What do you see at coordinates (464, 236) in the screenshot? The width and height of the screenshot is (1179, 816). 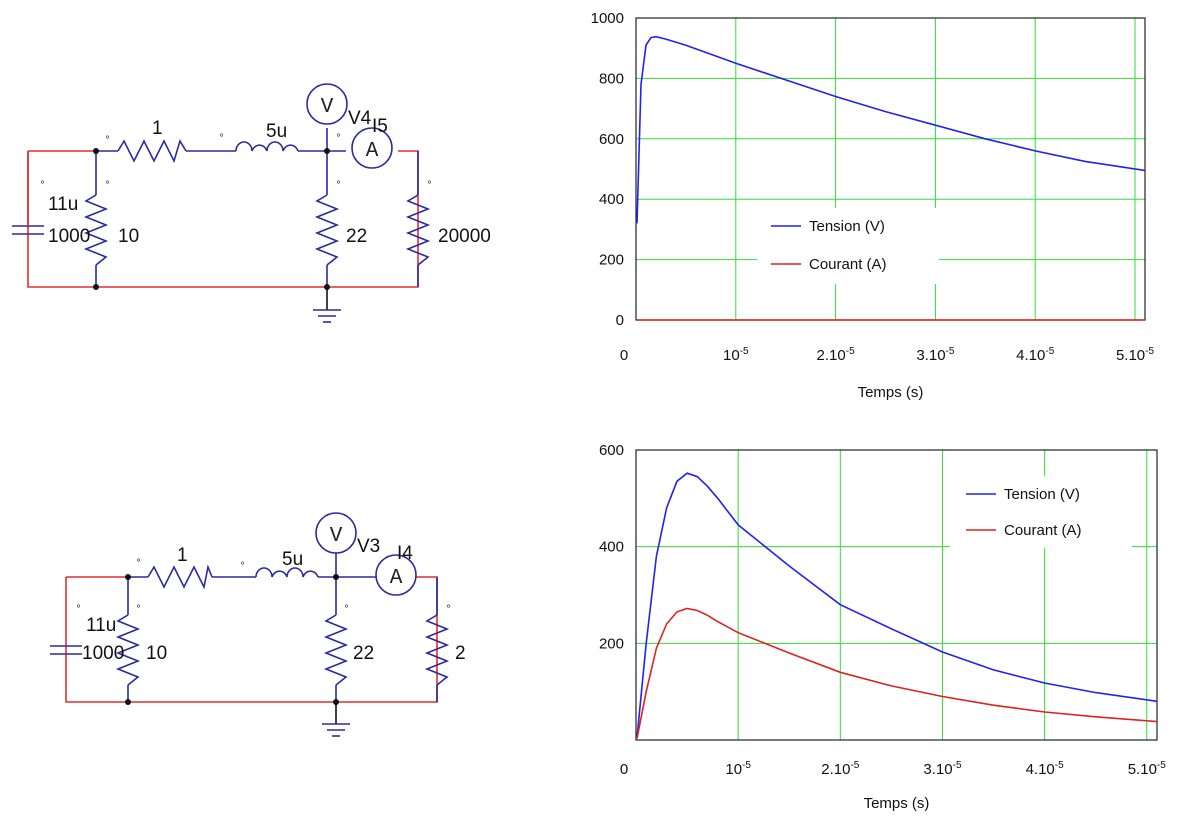 I see `load-resistor-label: 20000` at bounding box center [464, 236].